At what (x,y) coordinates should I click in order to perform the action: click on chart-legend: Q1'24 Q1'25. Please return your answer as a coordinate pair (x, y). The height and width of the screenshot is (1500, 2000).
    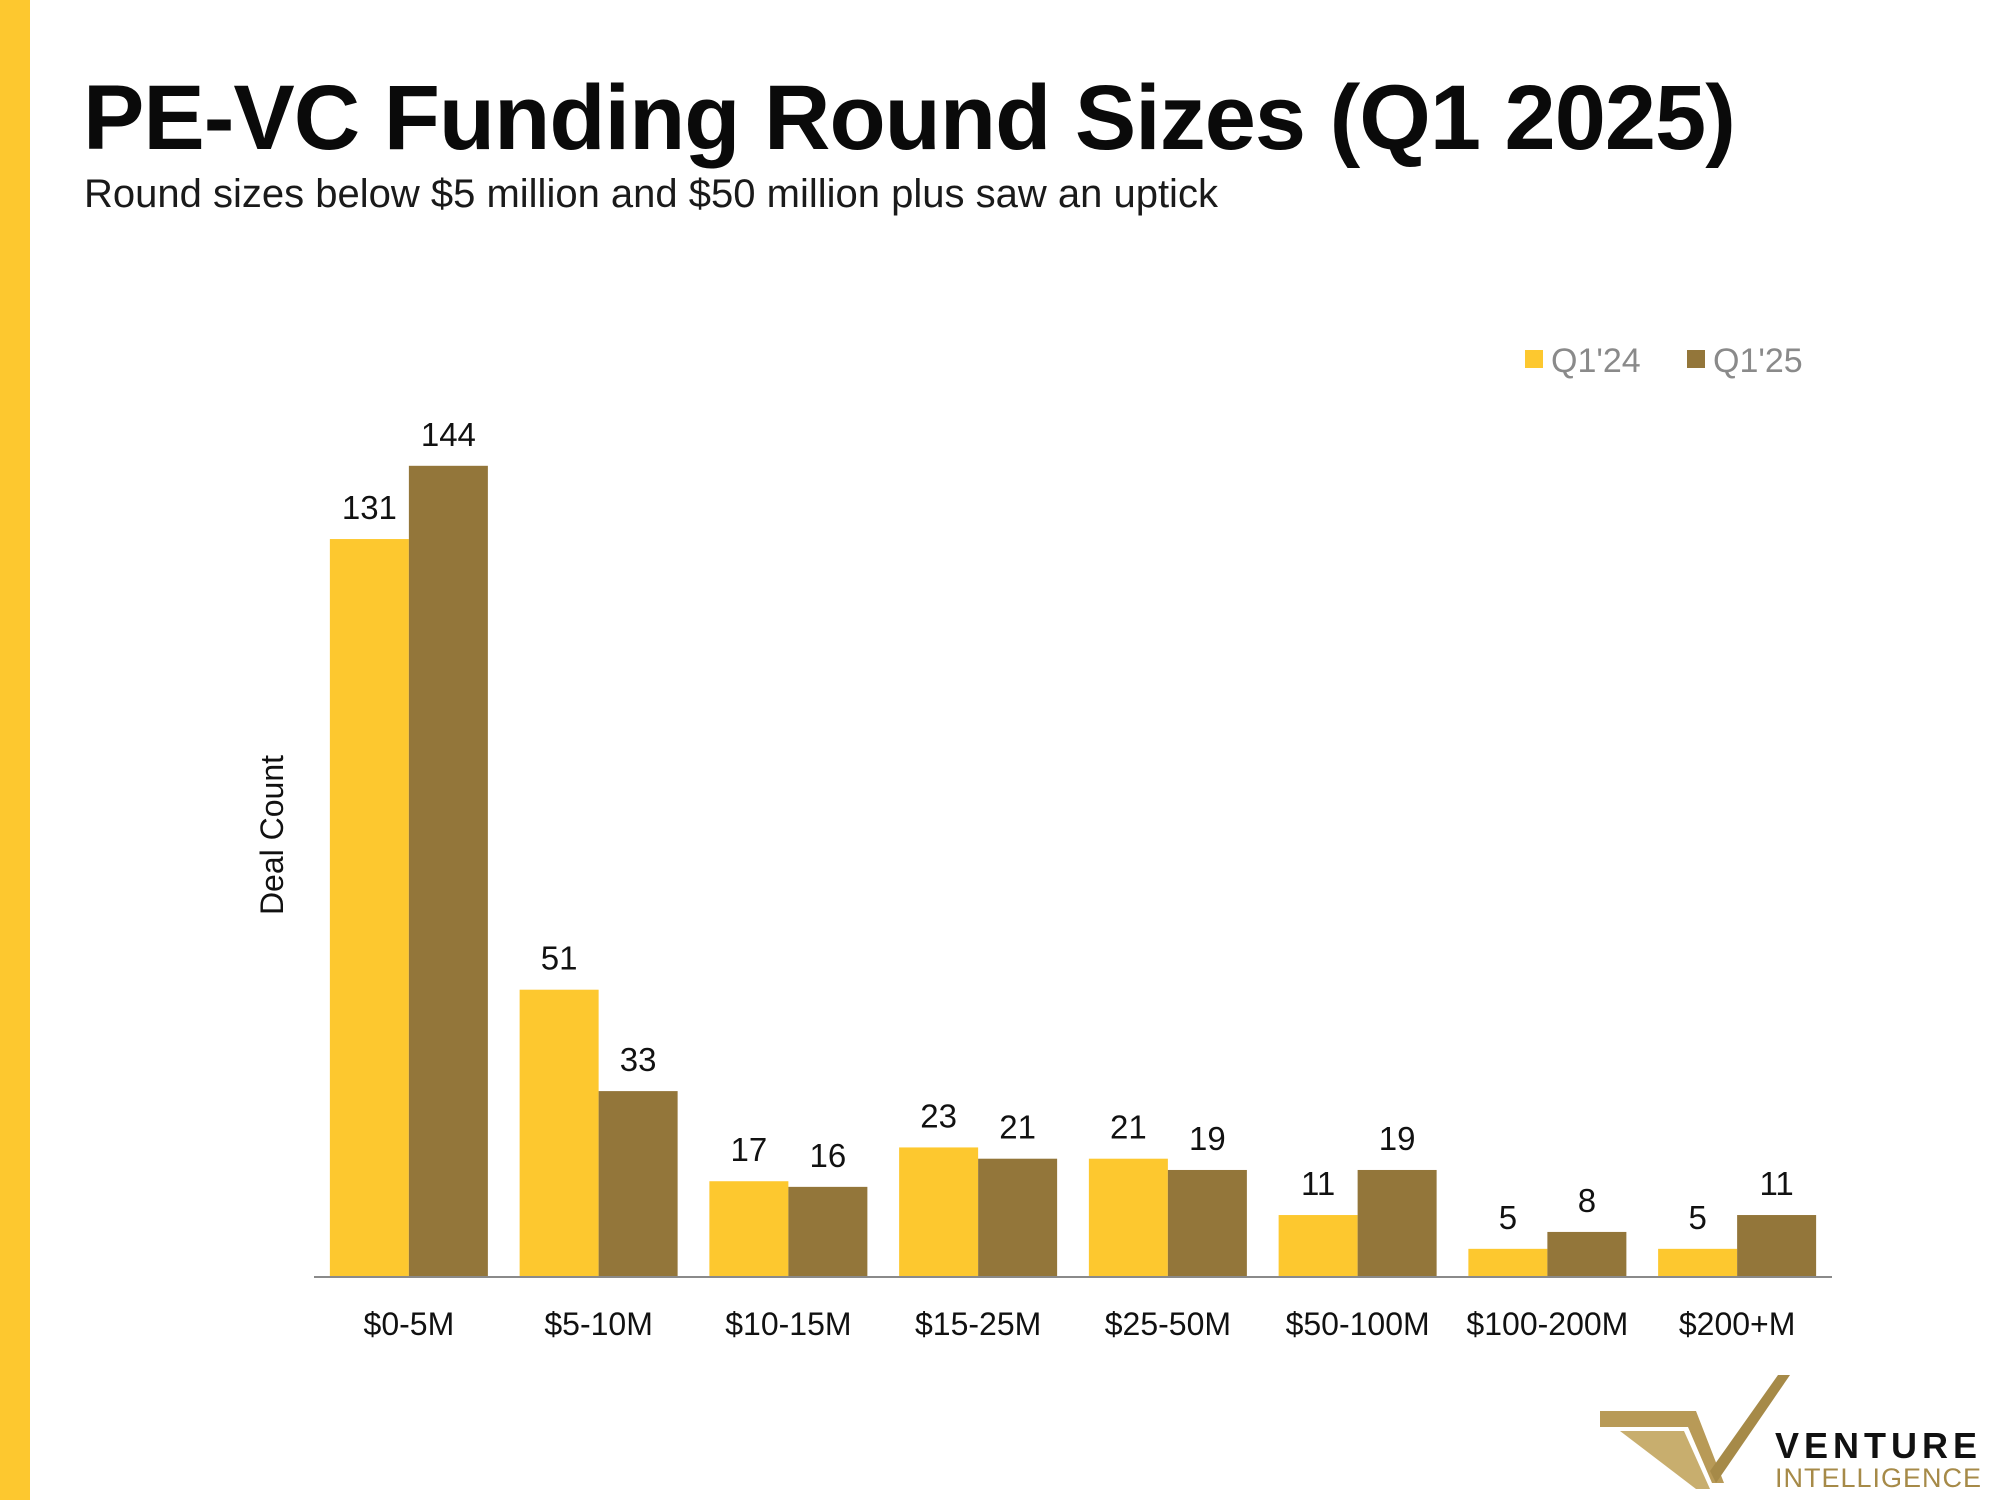
    Looking at the image, I should click on (1664, 361).